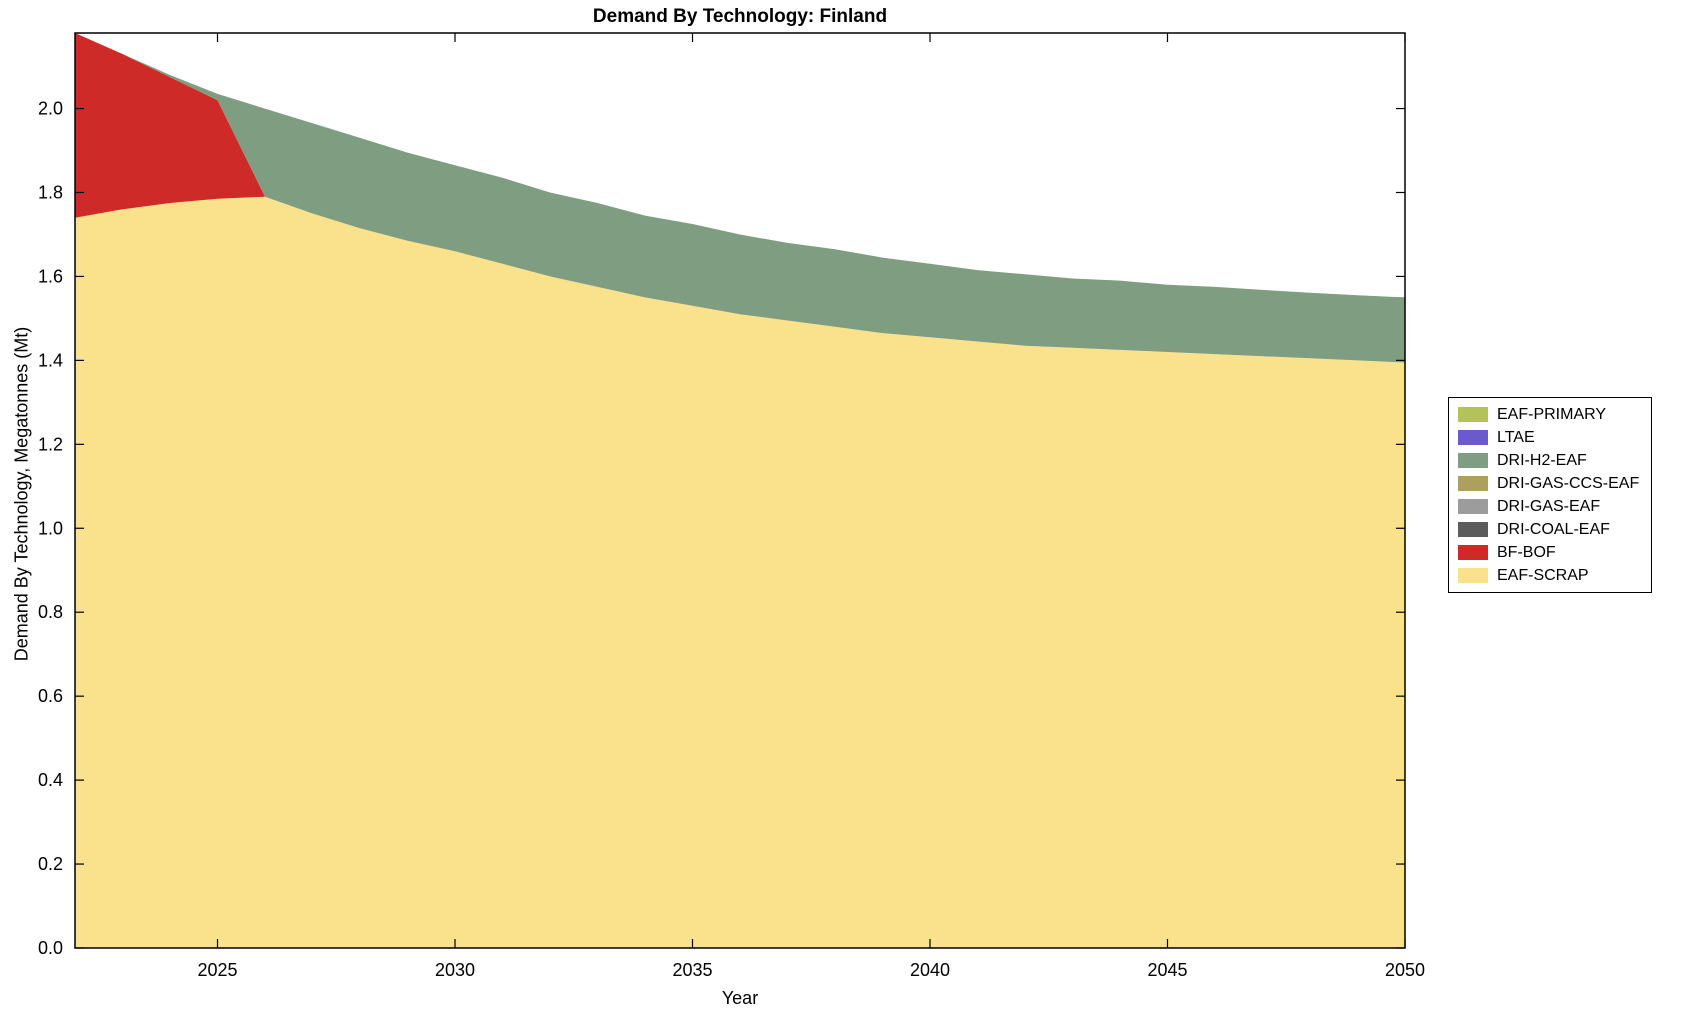 The image size is (1703, 1020). I want to click on legend-item-ltae: LTAE, so click(1548, 437).